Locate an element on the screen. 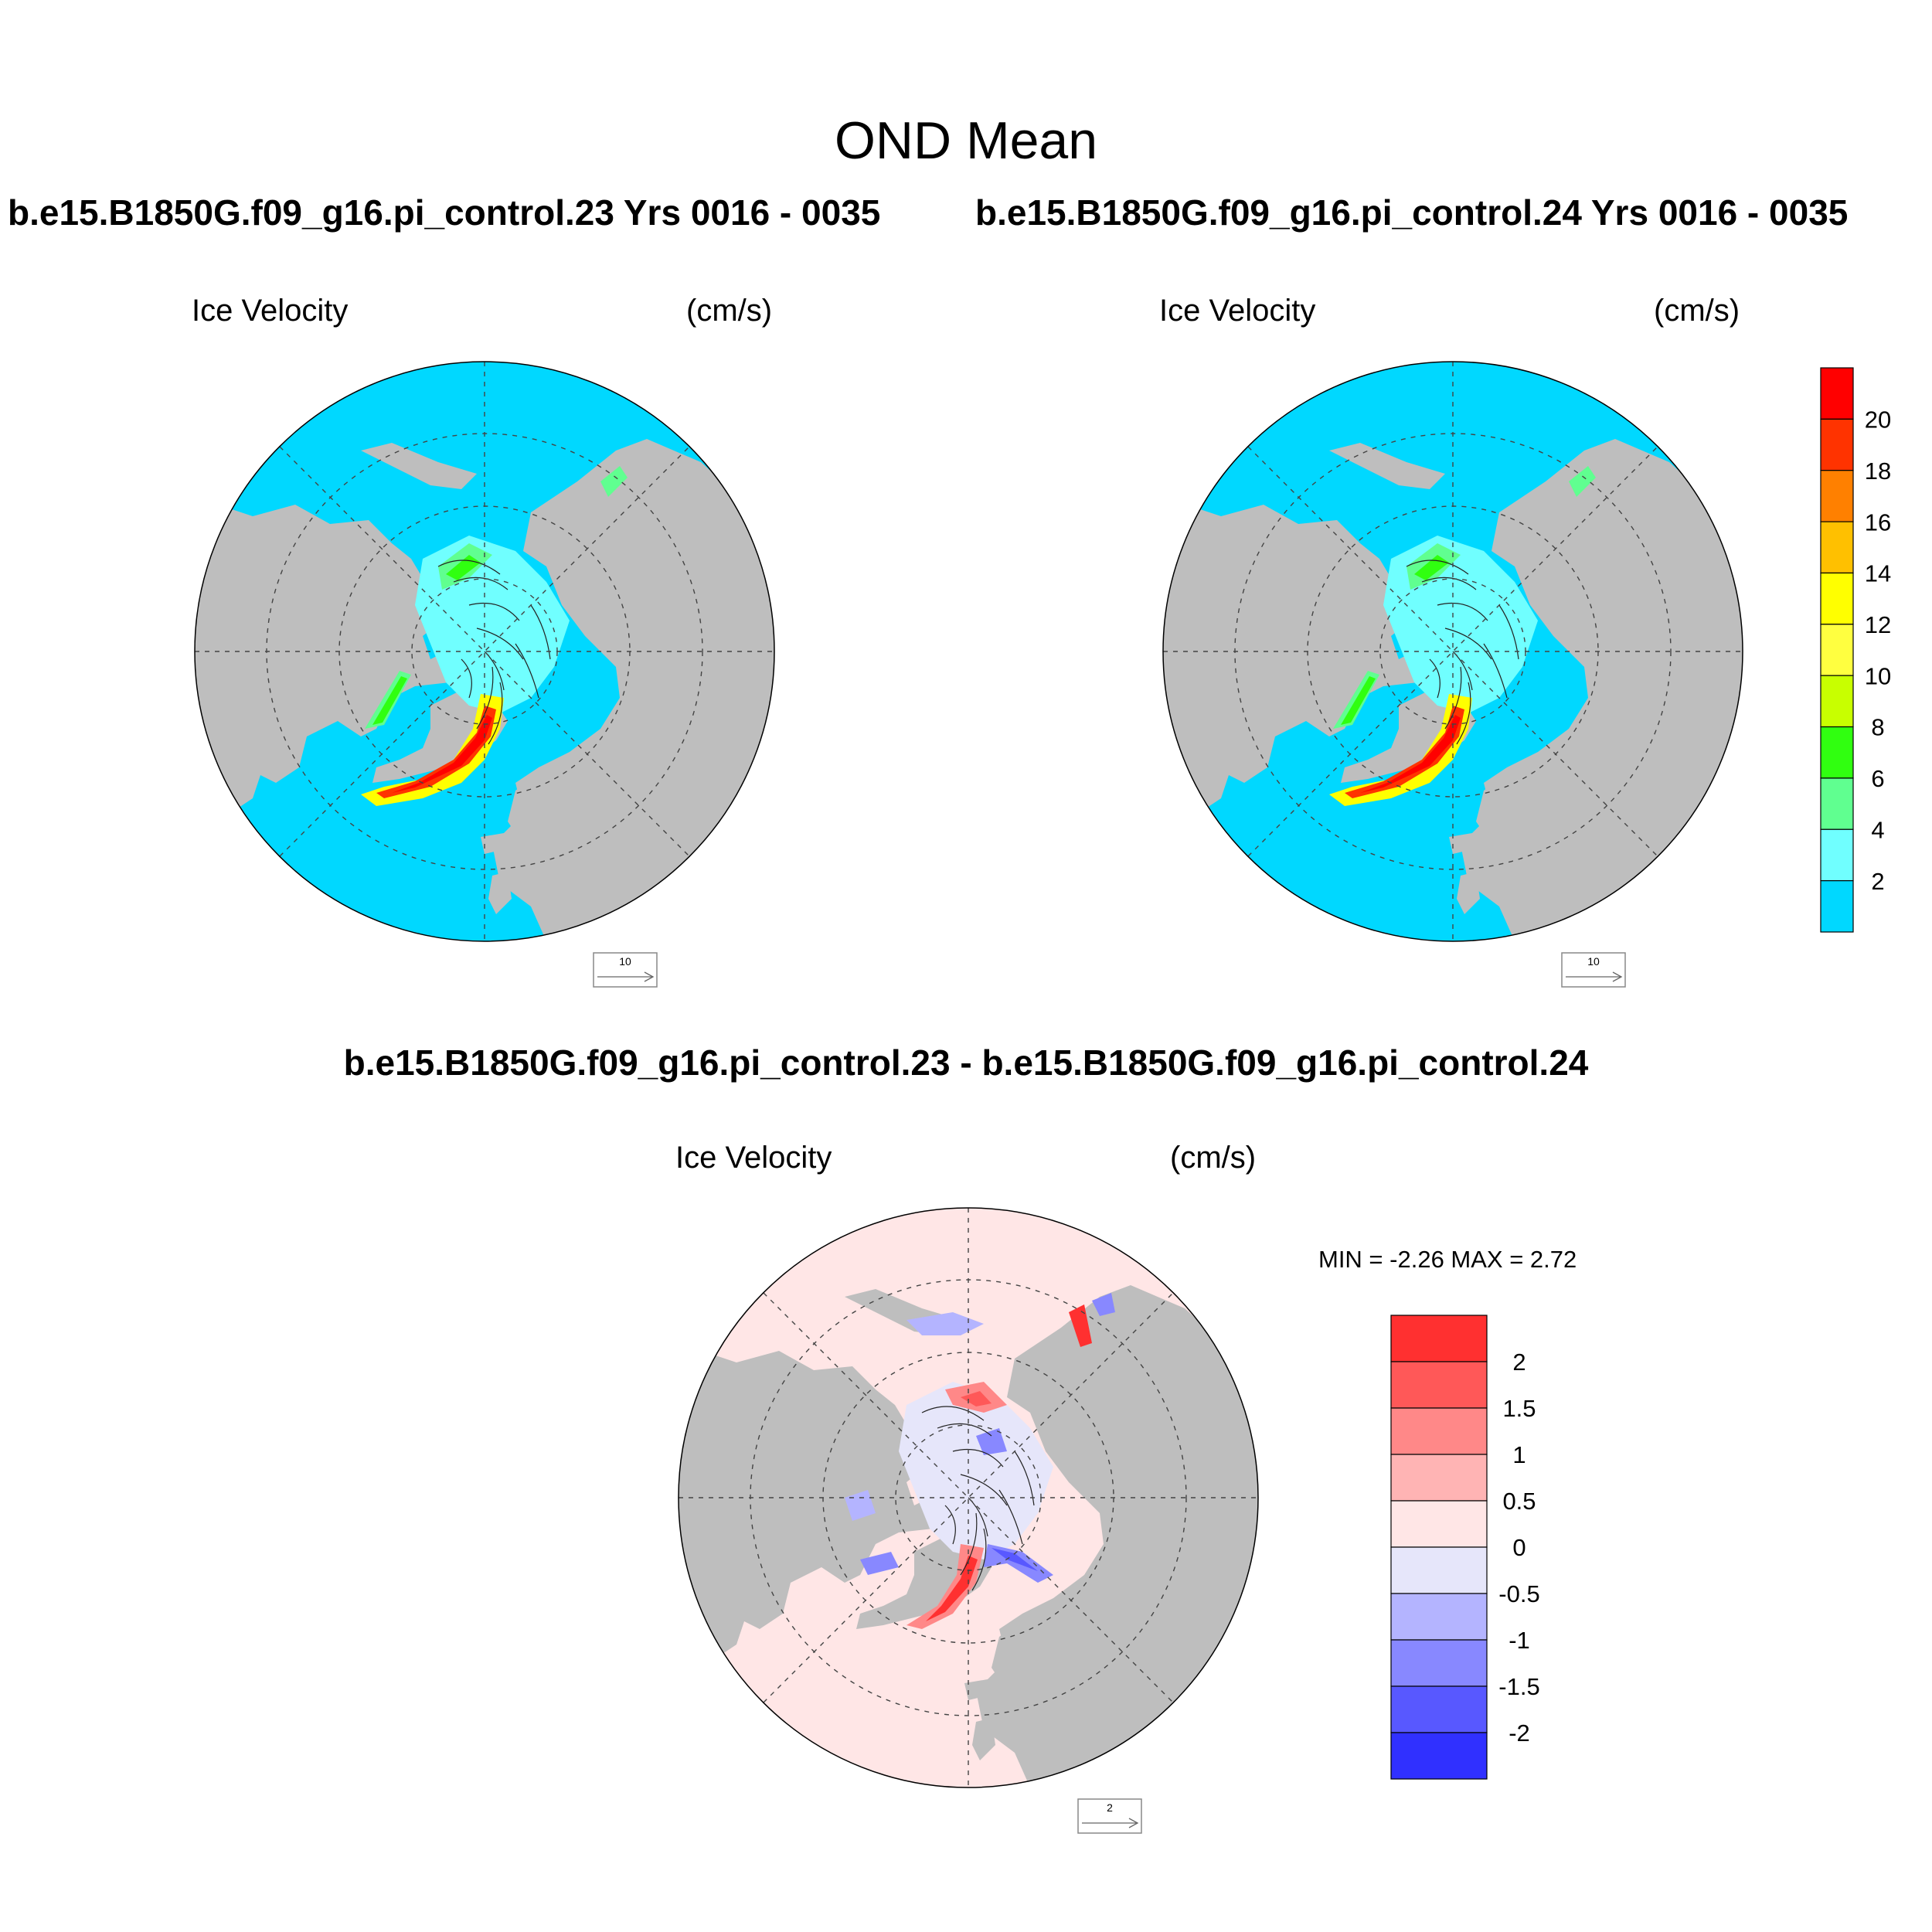 The width and height of the screenshot is (1932, 1932). left-panel-map is located at coordinates (485, 652).